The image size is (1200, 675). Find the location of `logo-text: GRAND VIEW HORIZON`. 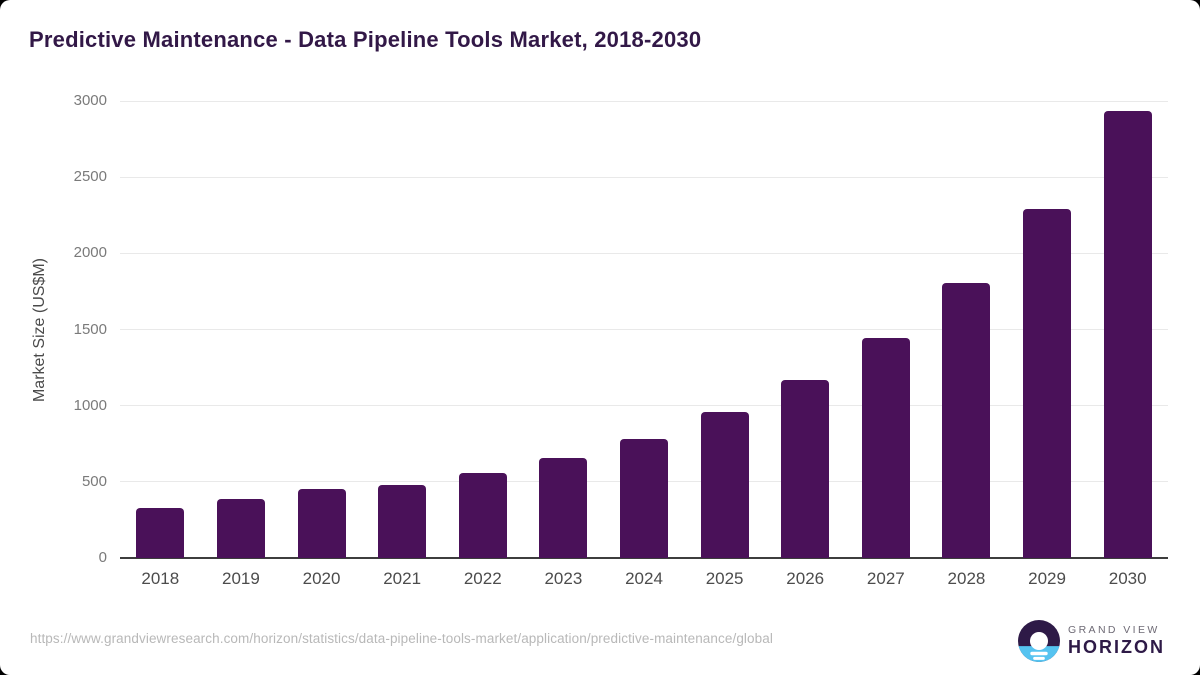

logo-text: GRAND VIEW HORIZON is located at coordinates (1116, 641).